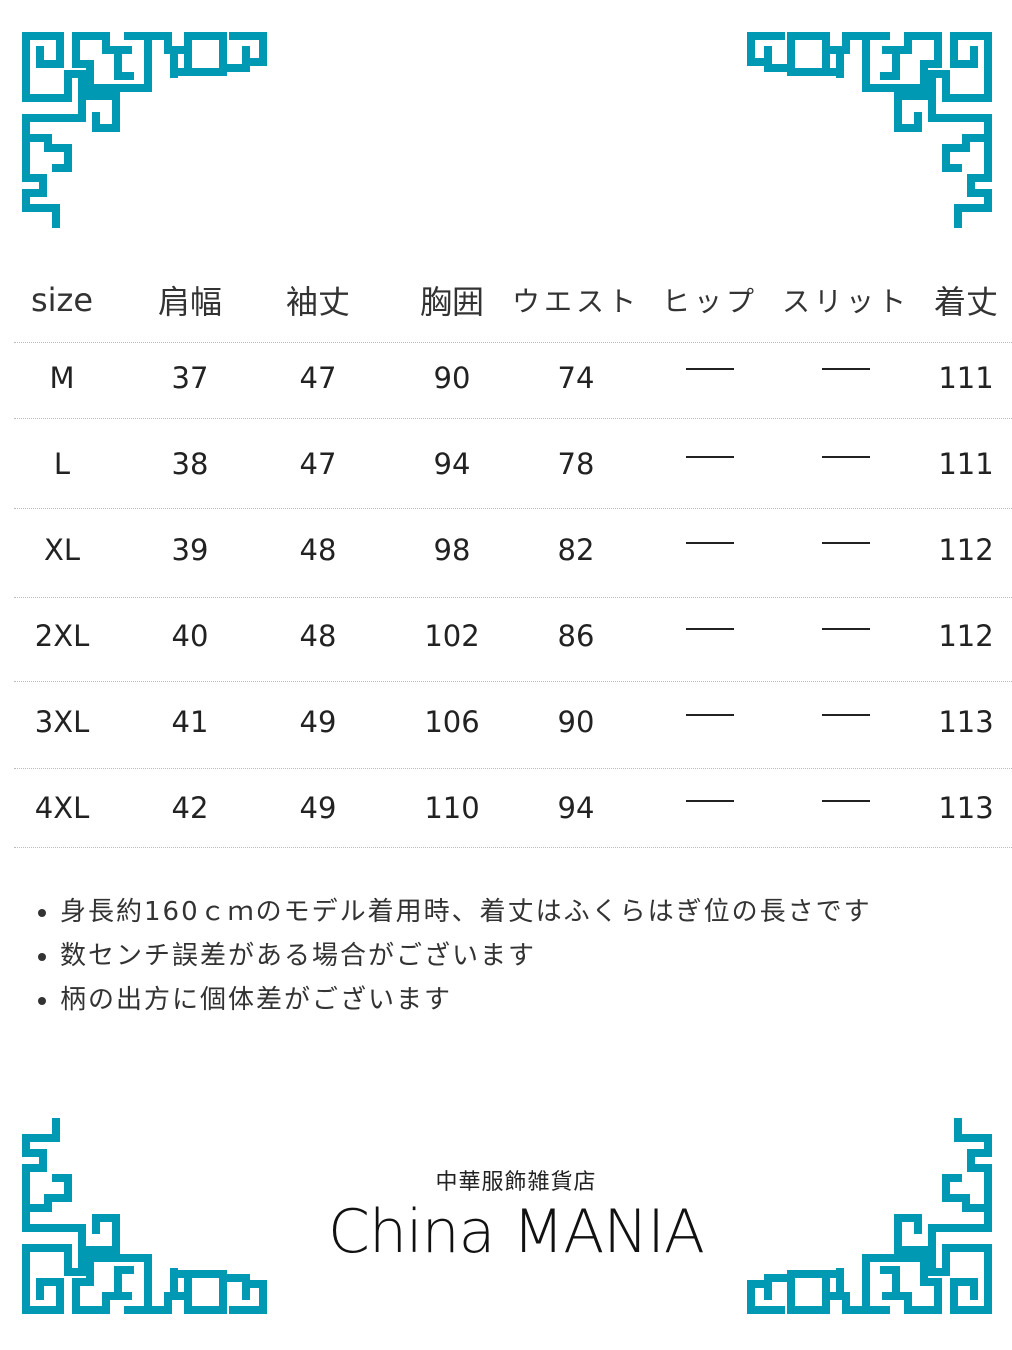  What do you see at coordinates (466, 912) in the screenshot?
I see `note-text: 身長約160ｃｍのモデル着用時、着丈はふくらはぎ位の長さです` at bounding box center [466, 912].